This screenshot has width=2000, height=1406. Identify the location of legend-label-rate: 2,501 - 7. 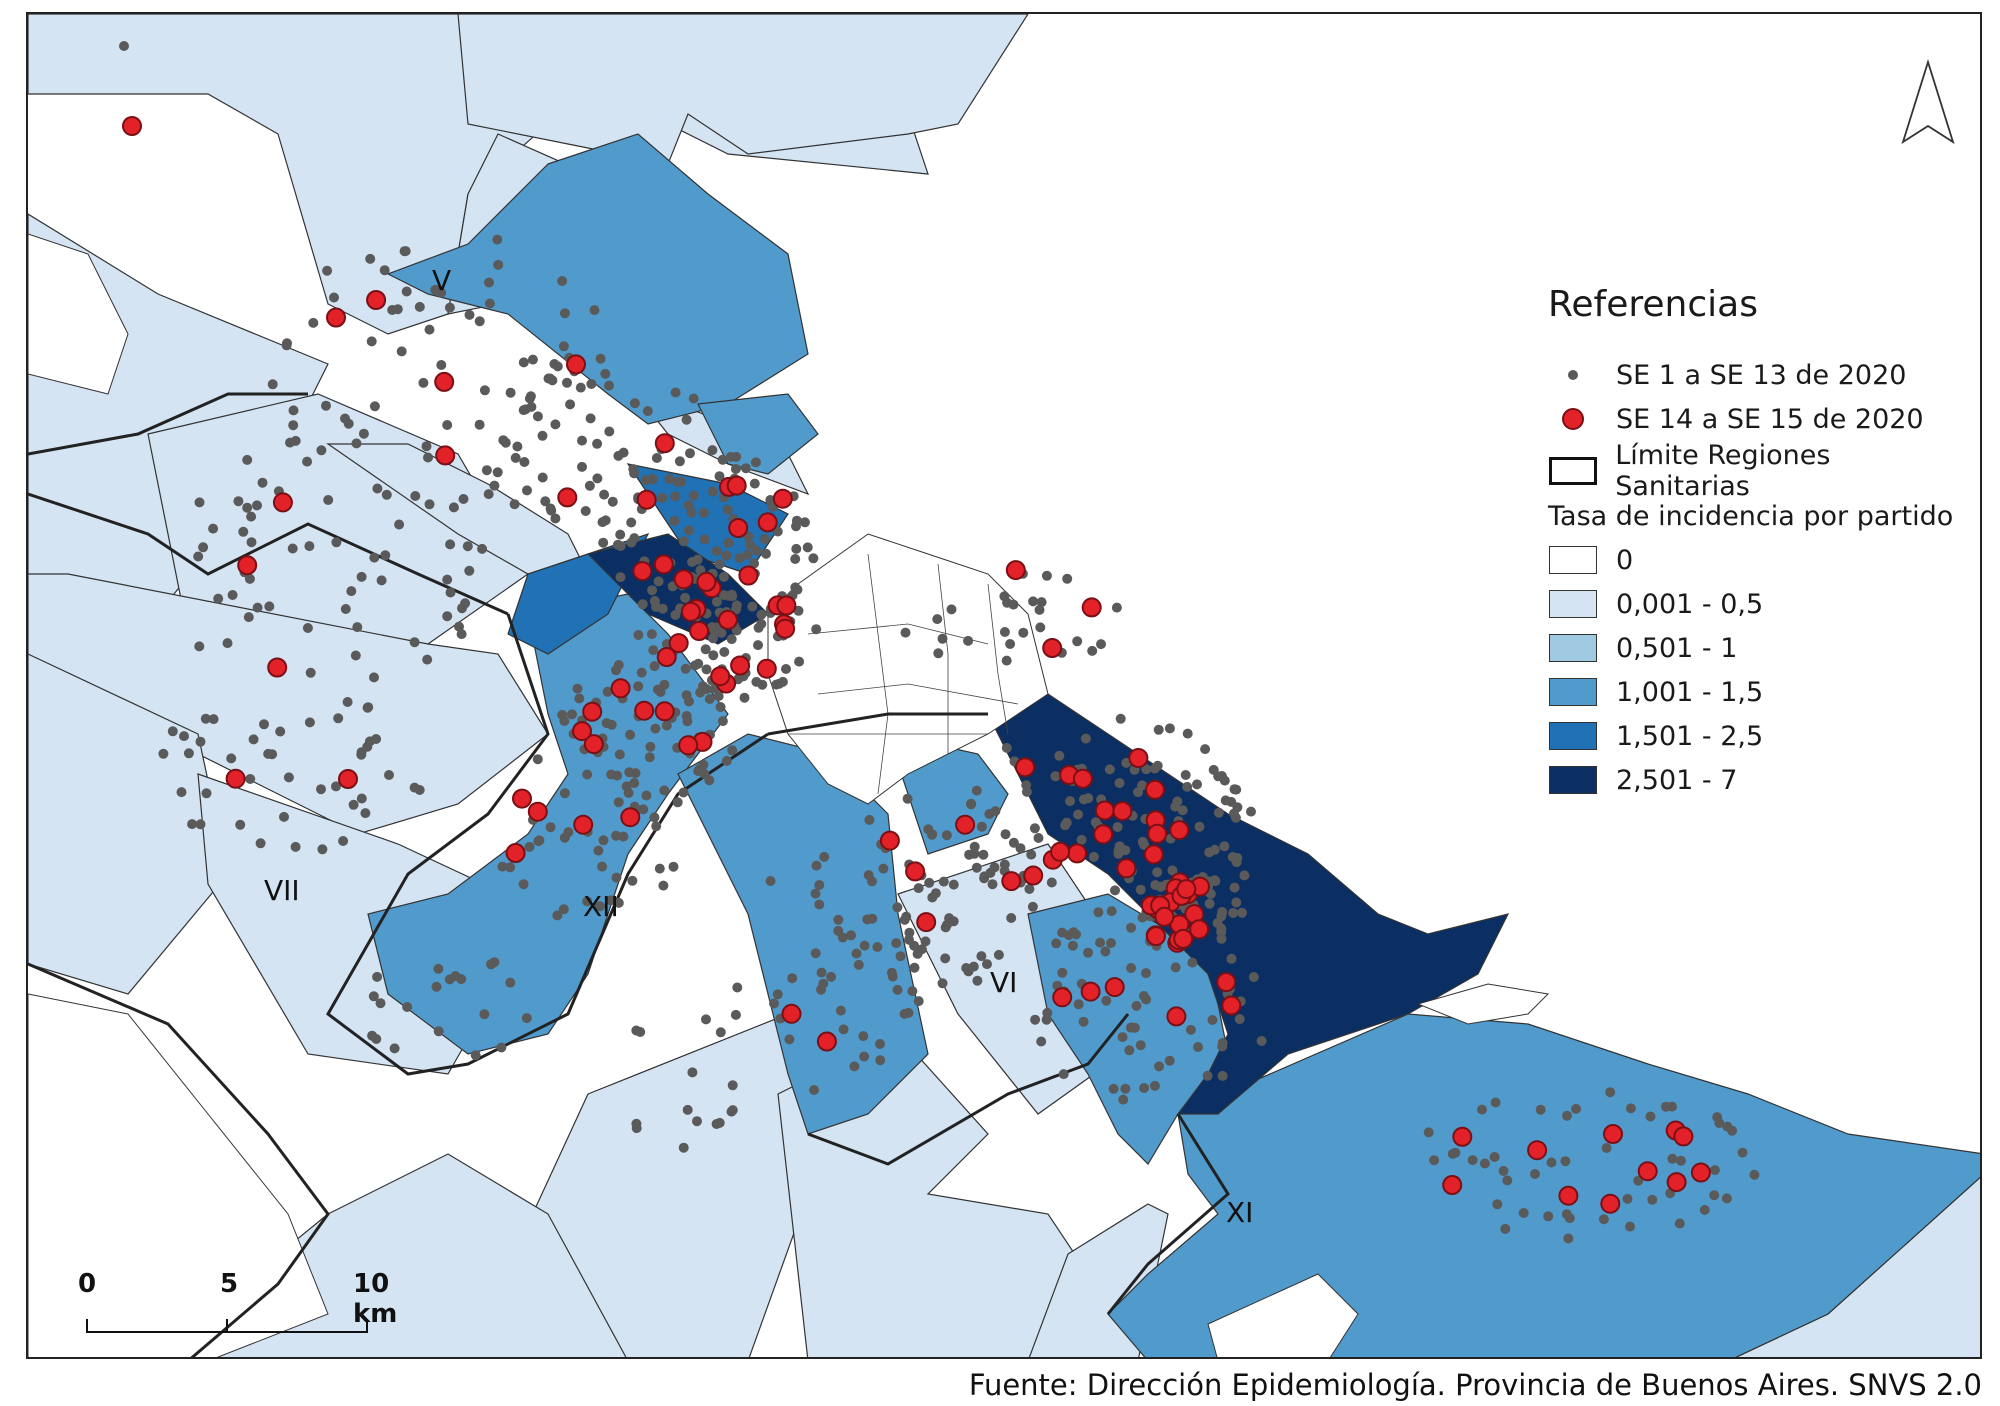
(1677, 780).